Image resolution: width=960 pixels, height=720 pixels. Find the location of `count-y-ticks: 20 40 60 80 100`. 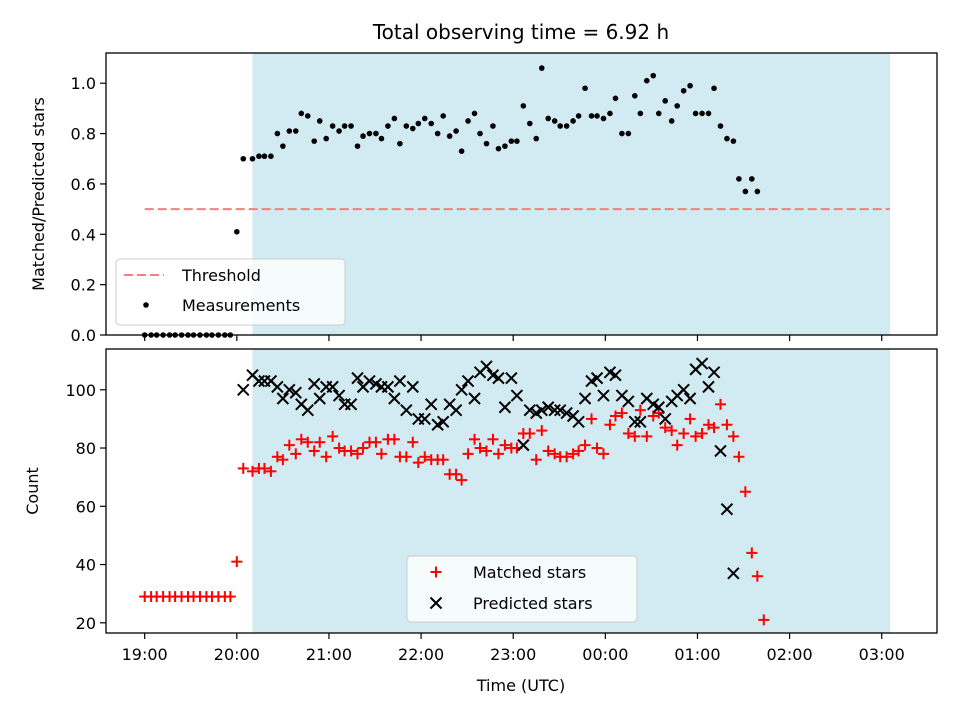

count-y-ticks: 20 40 60 80 100 is located at coordinates (85, 507).